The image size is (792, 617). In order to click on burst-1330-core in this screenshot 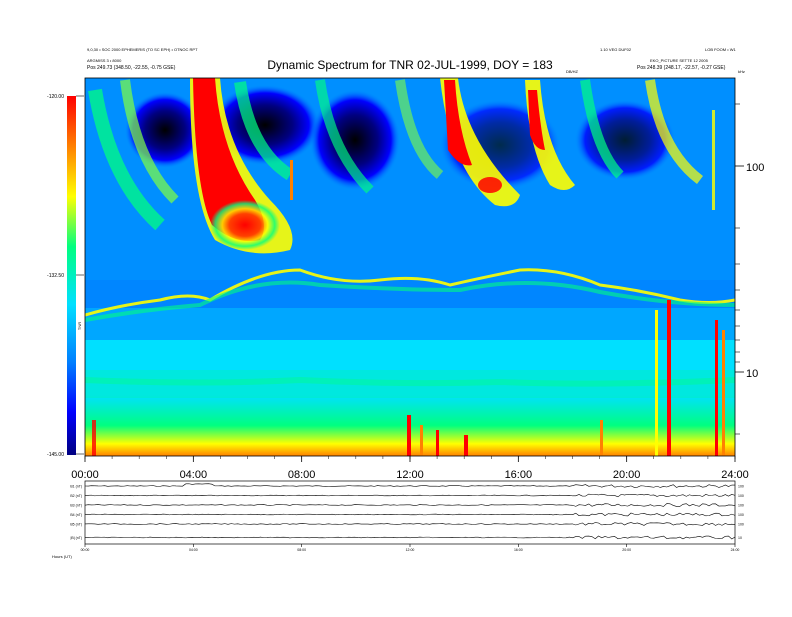, I will do `click(458, 123)`.